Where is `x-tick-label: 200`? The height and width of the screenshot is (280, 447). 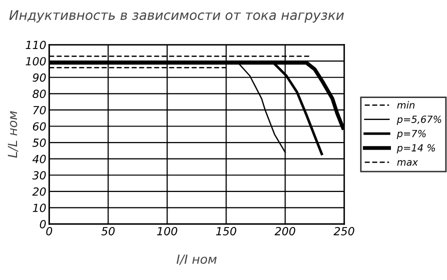 x-tick-label: 200 is located at coordinates (285, 231).